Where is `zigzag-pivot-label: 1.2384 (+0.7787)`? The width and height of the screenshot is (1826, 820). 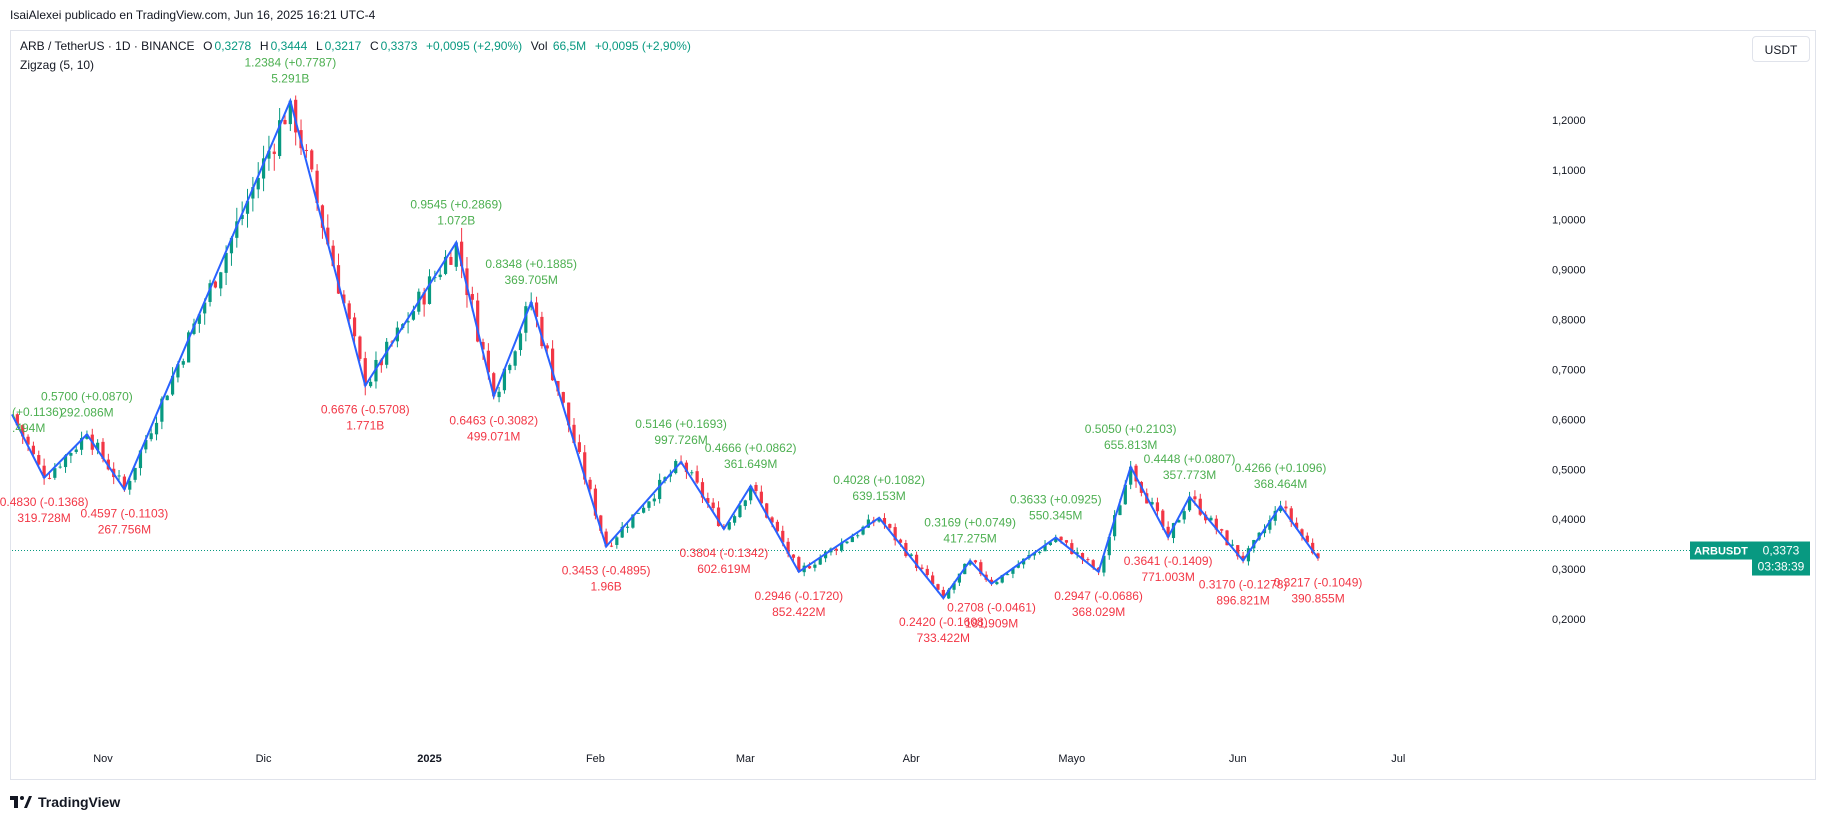 zigzag-pivot-label: 1.2384 (+0.7787) is located at coordinates (290, 63).